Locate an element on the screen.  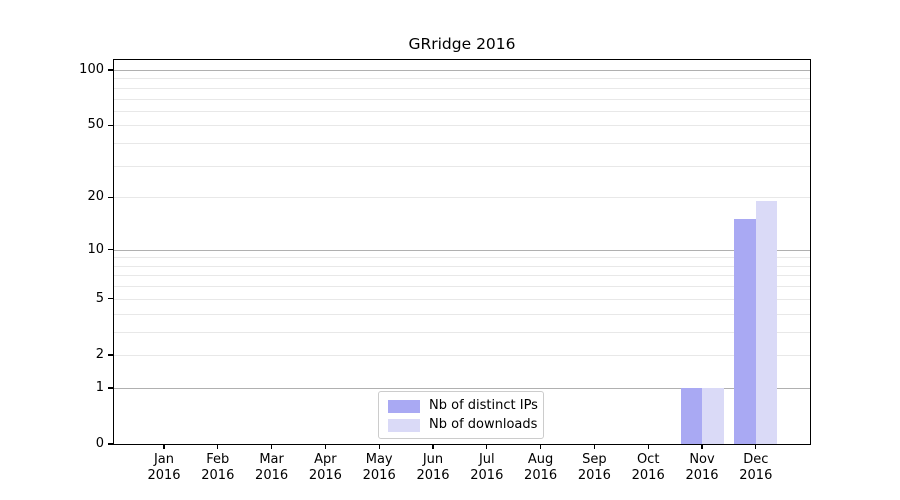
y-tick-label: 100 is located at coordinates (91, 69).